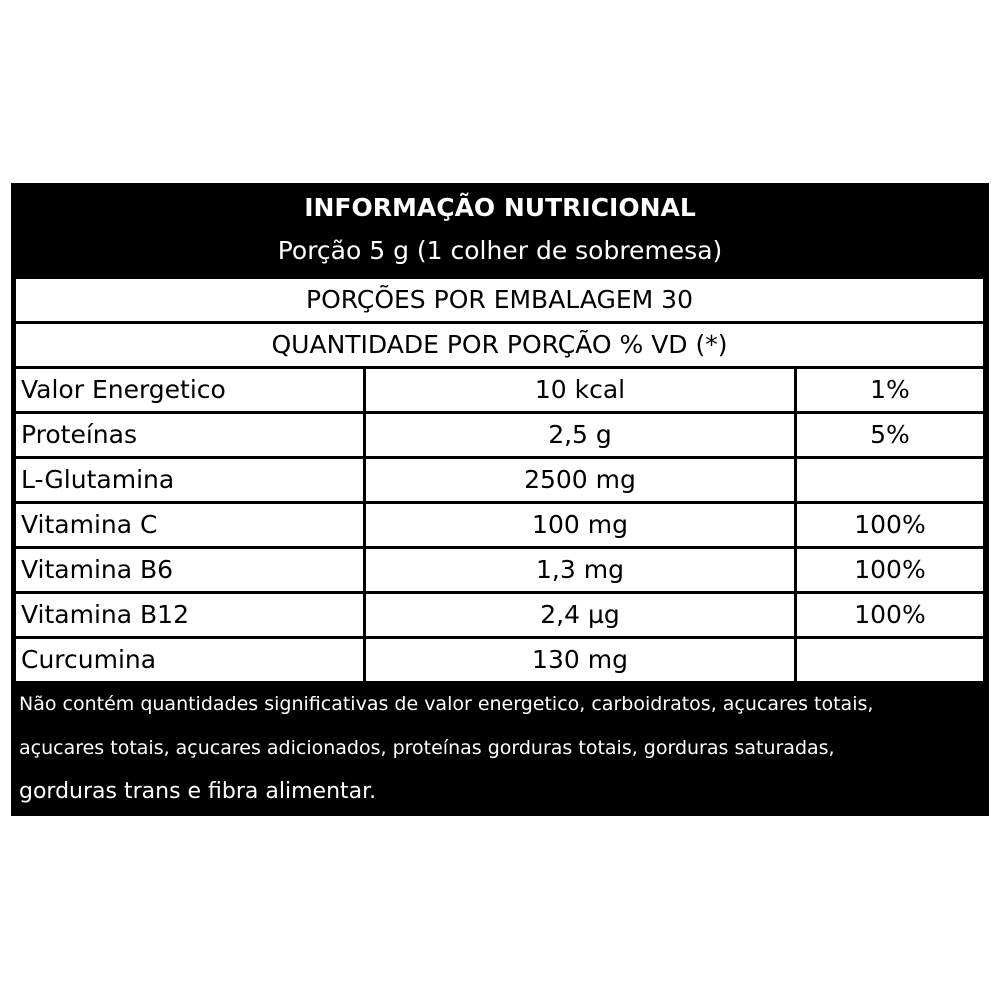 The width and height of the screenshot is (1000, 1000). What do you see at coordinates (189, 570) in the screenshot?
I see `nutrient-name: Vitamina B6` at bounding box center [189, 570].